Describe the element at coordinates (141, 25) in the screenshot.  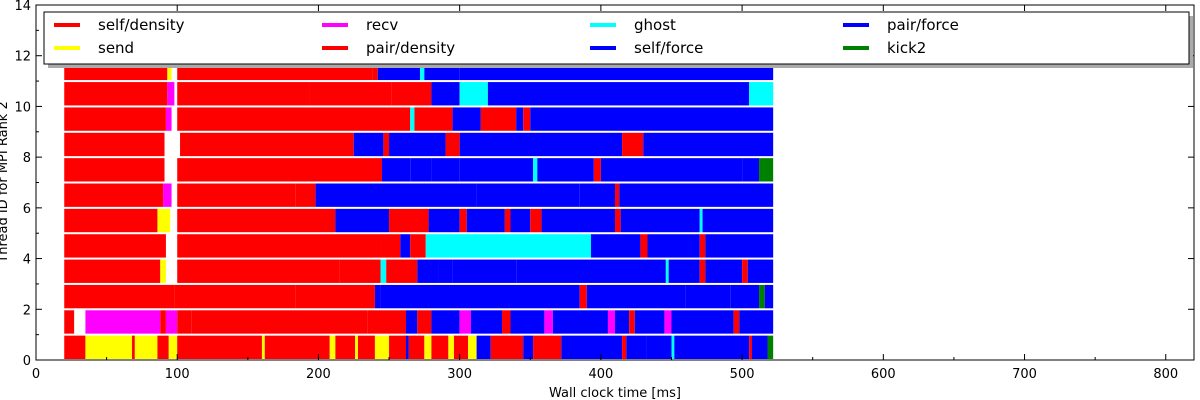
I see `legend-label: self/density` at that location.